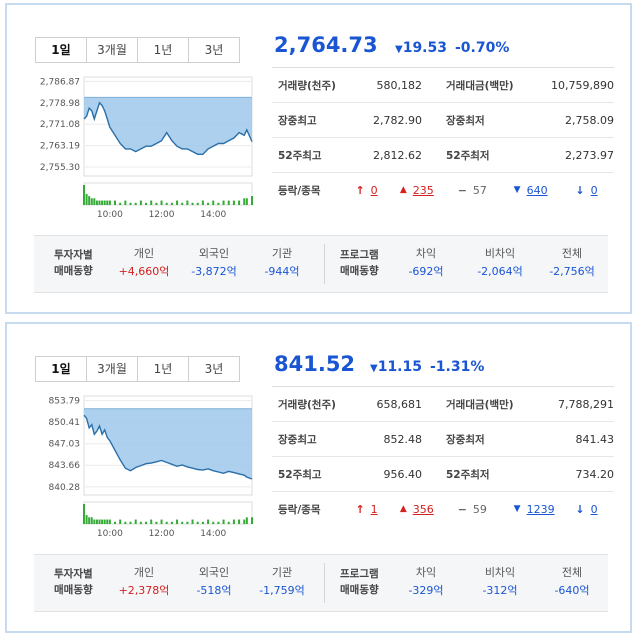 This screenshot has width=641, height=642. Describe the element at coordinates (326, 45) in the screenshot. I see `index-price: 2,764.73` at that location.